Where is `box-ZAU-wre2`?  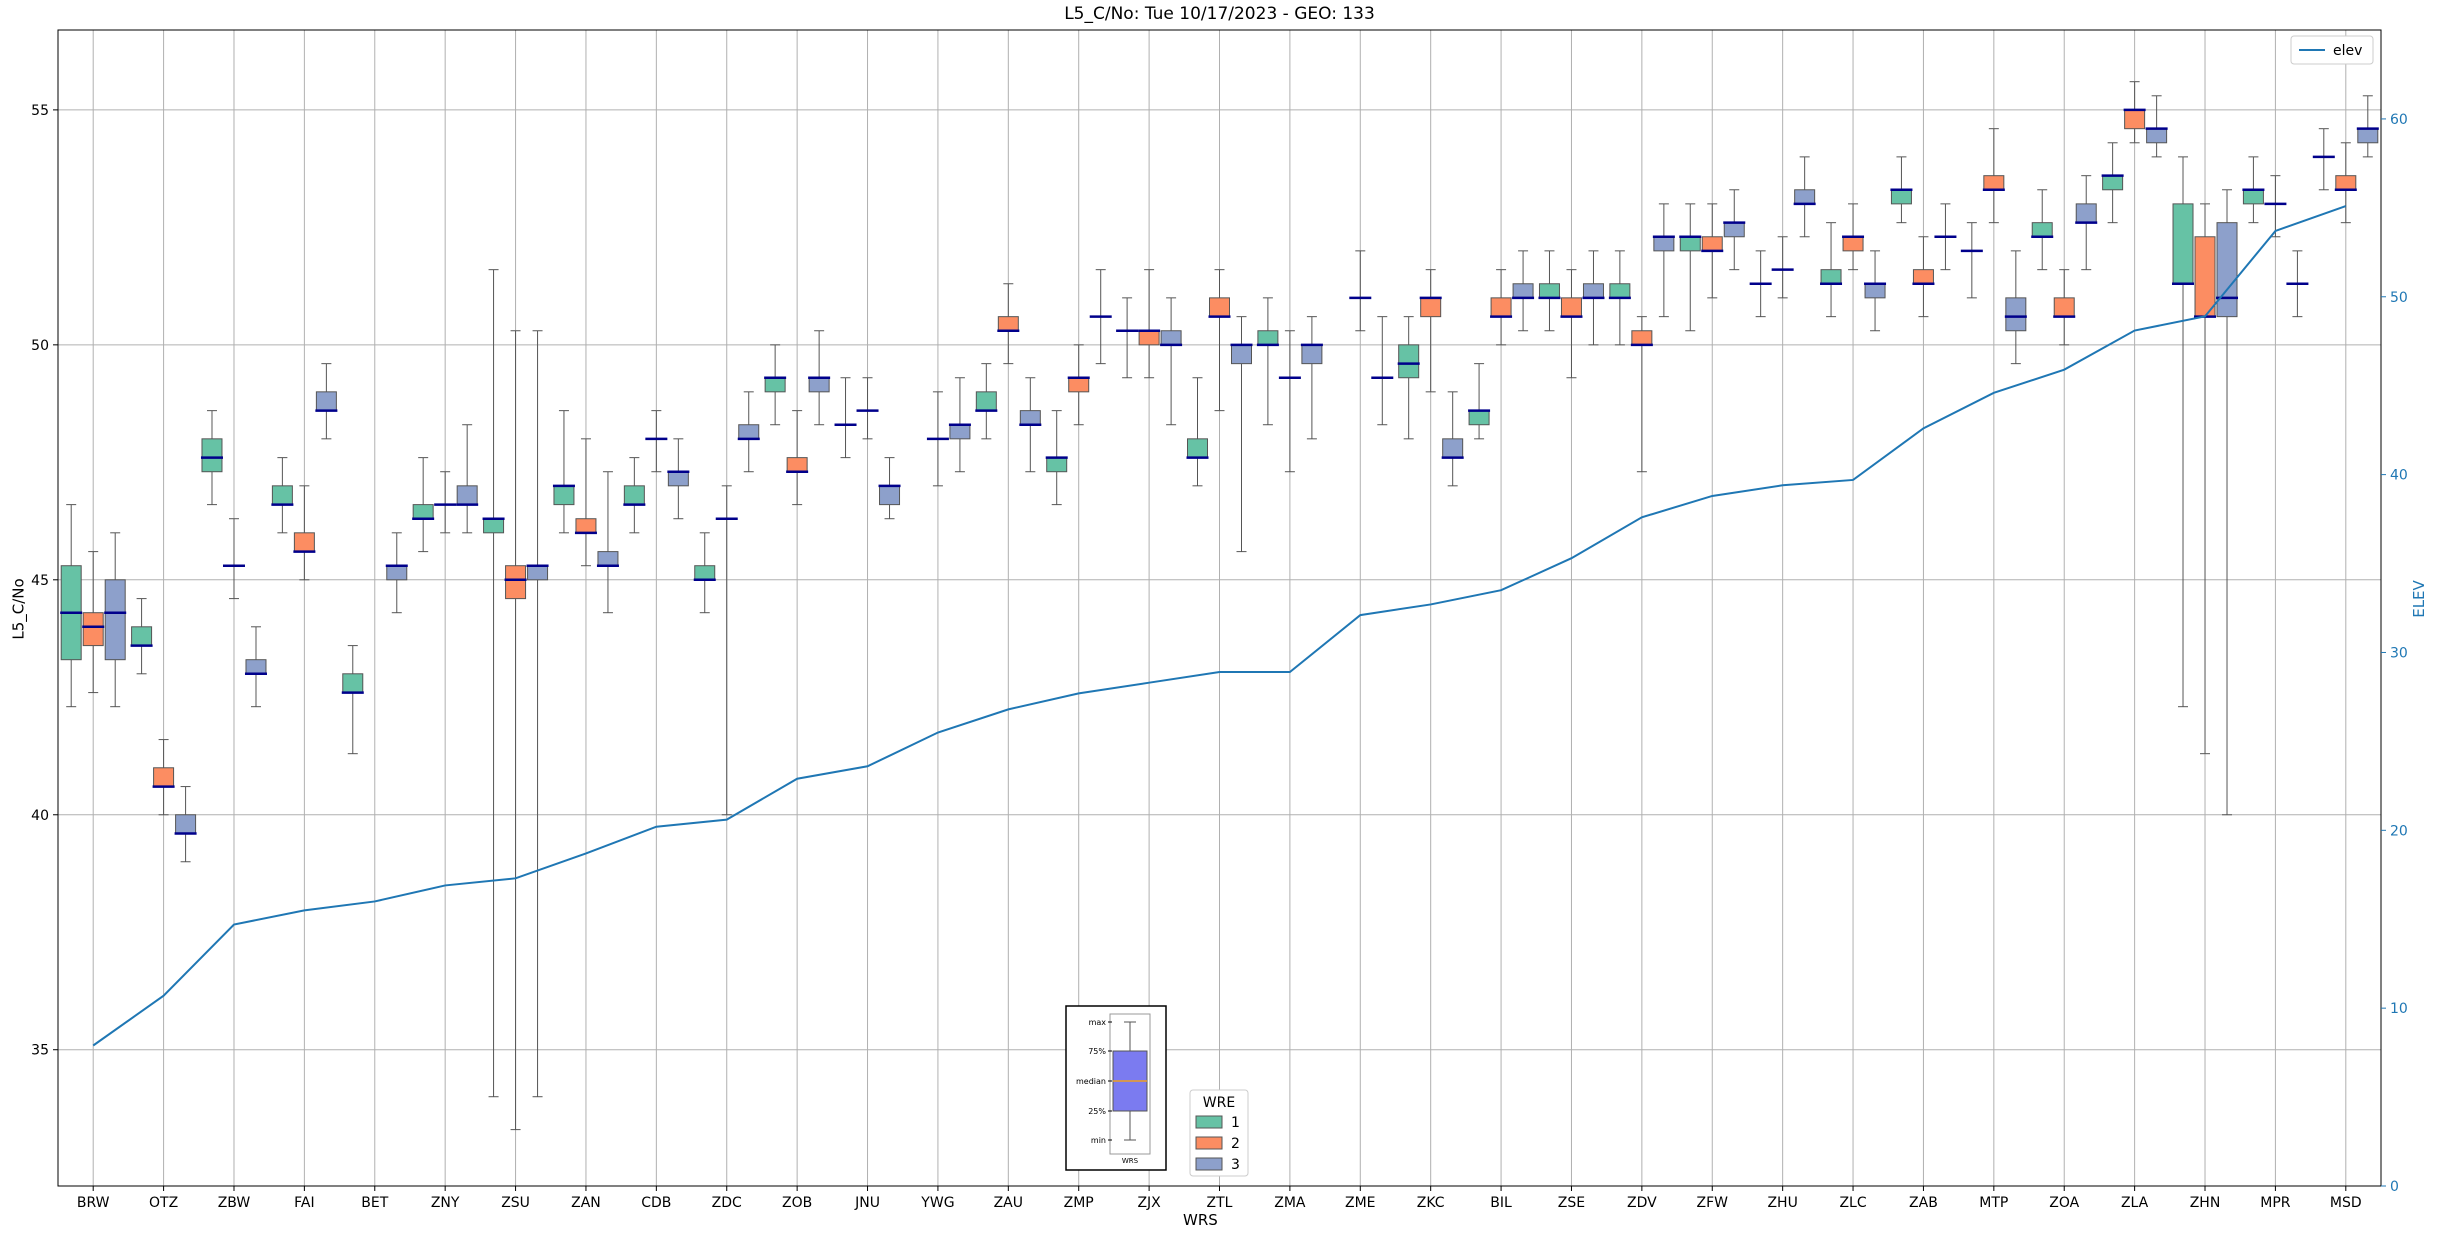
box-ZAU-wre2 is located at coordinates (1008, 324).